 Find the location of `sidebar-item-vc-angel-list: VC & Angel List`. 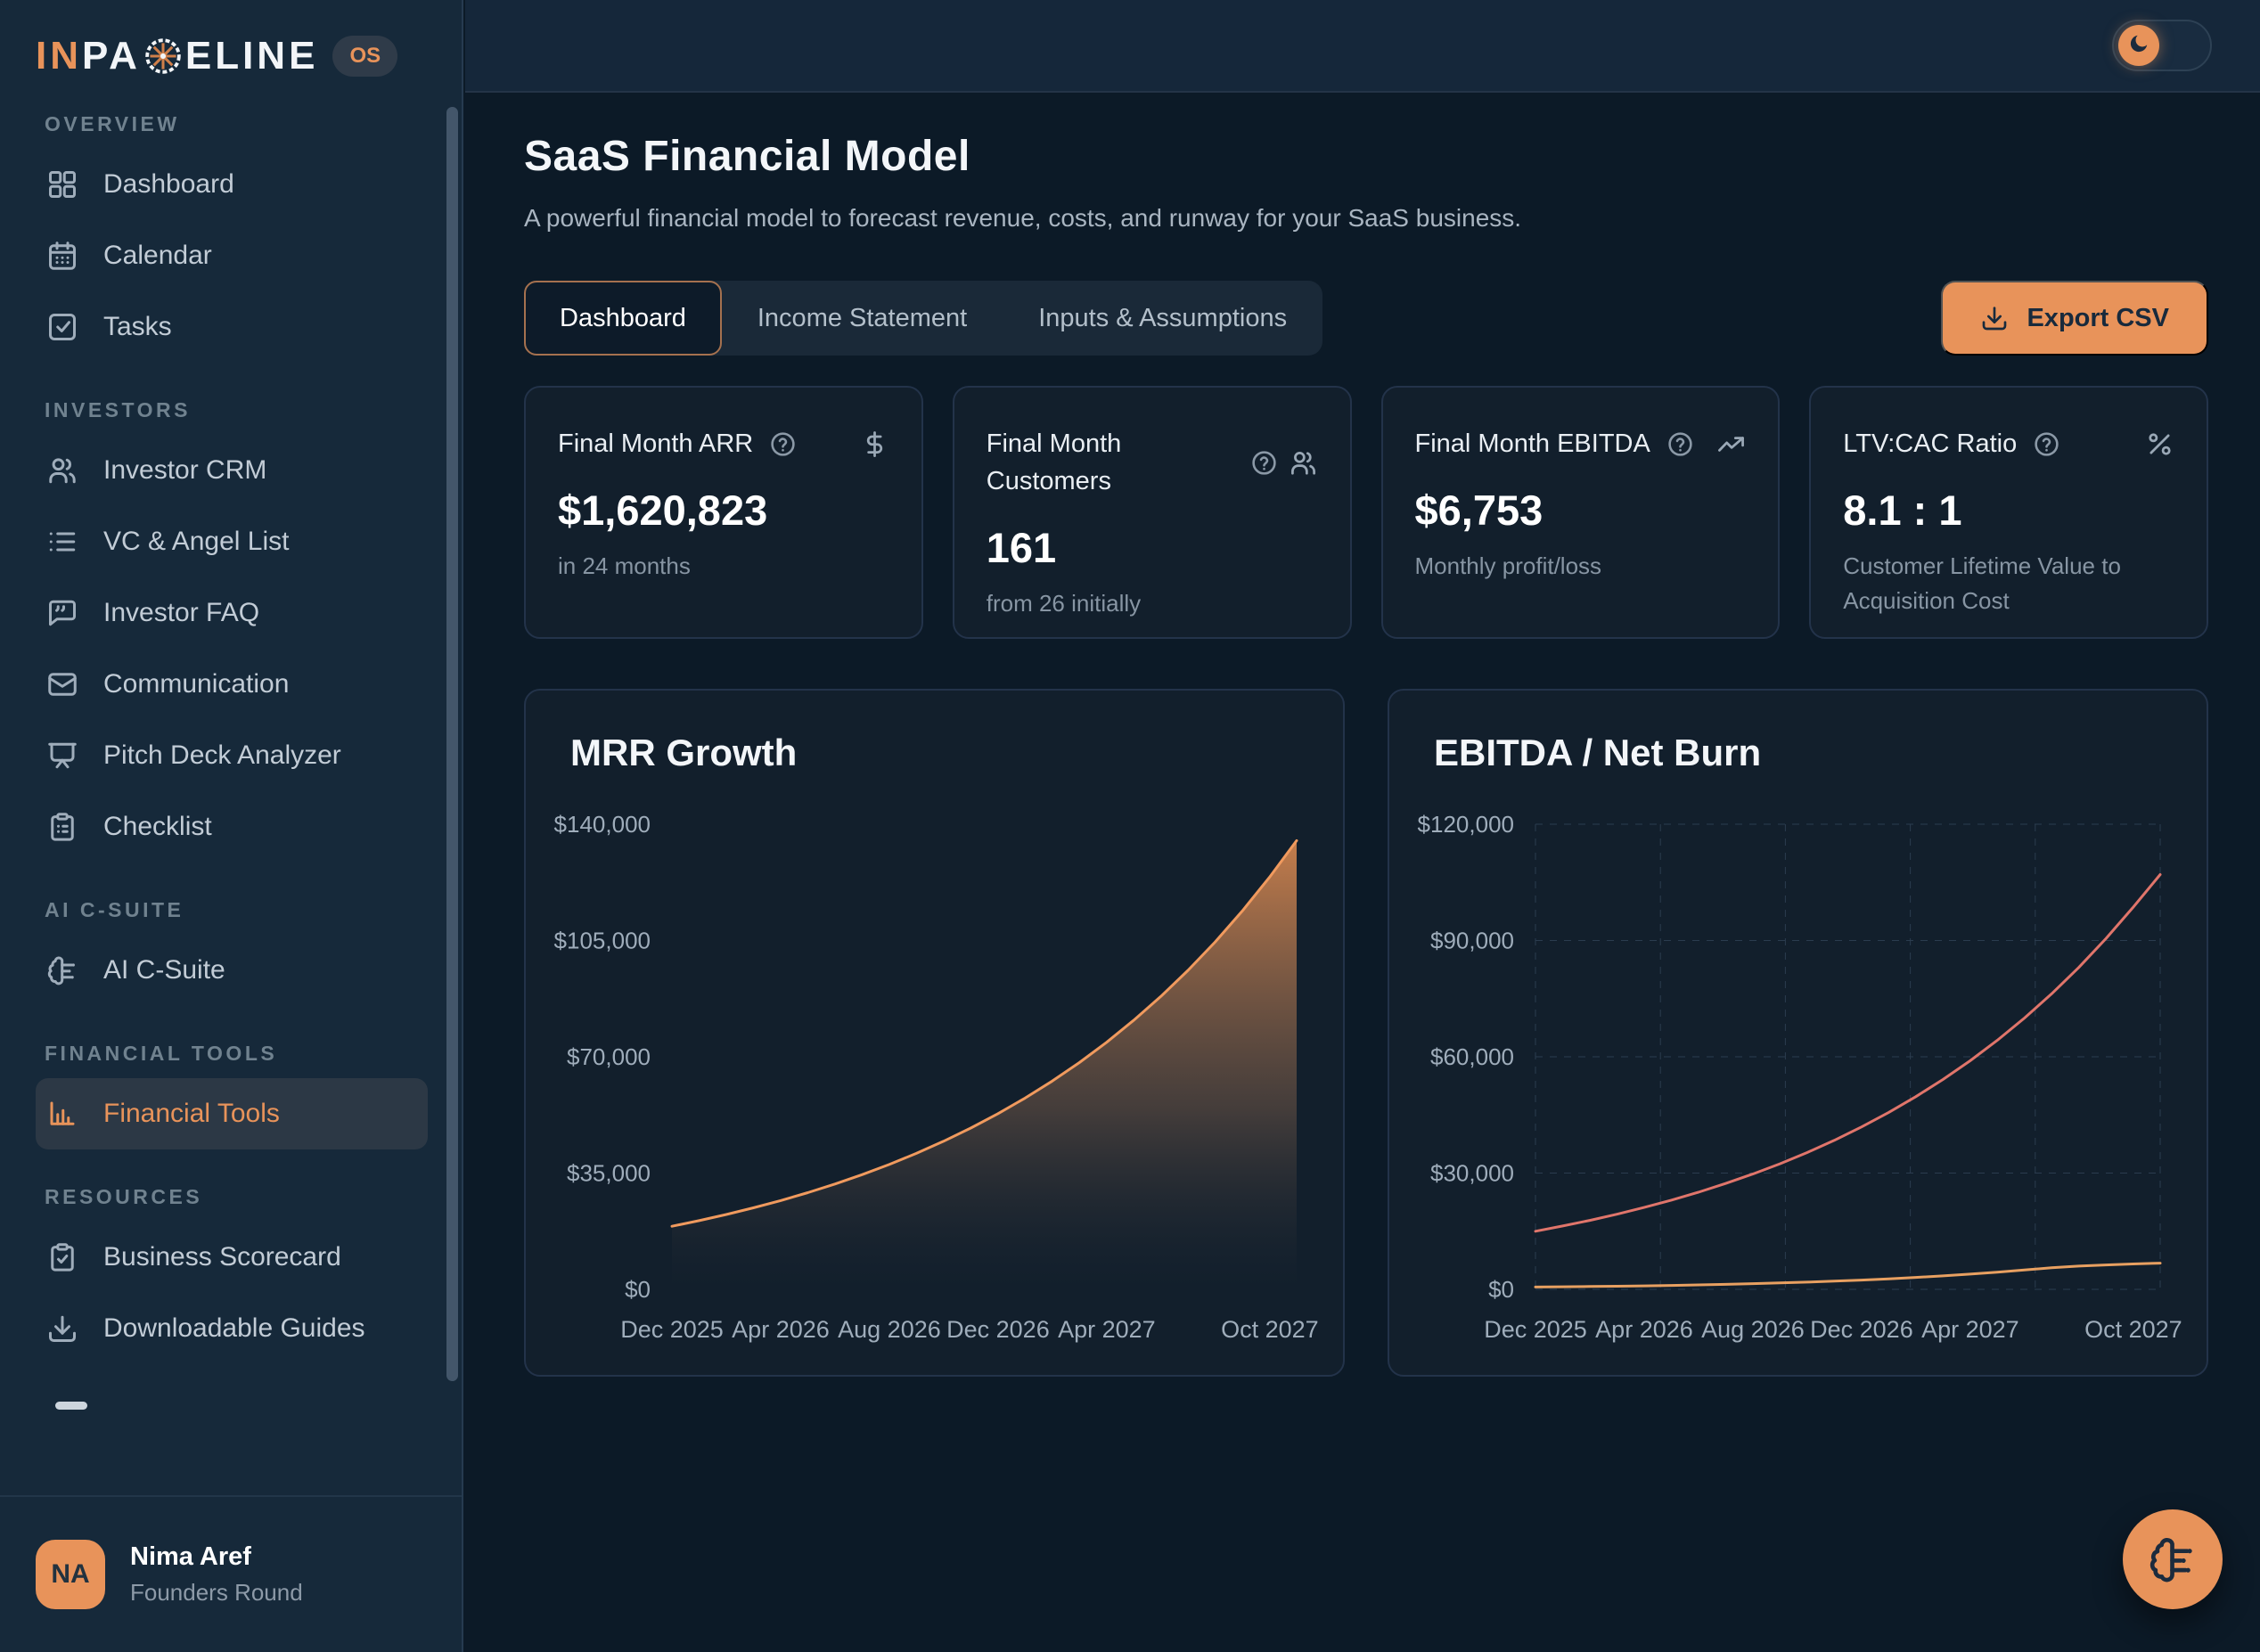

sidebar-item-vc-angel-list: VC & Angel List is located at coordinates (232, 541).